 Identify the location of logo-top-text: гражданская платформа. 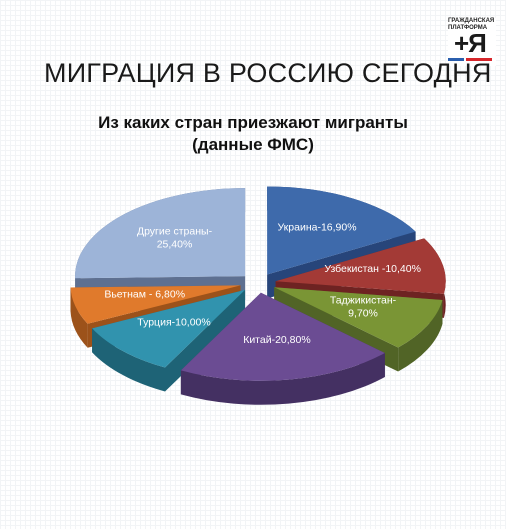
(471, 24).